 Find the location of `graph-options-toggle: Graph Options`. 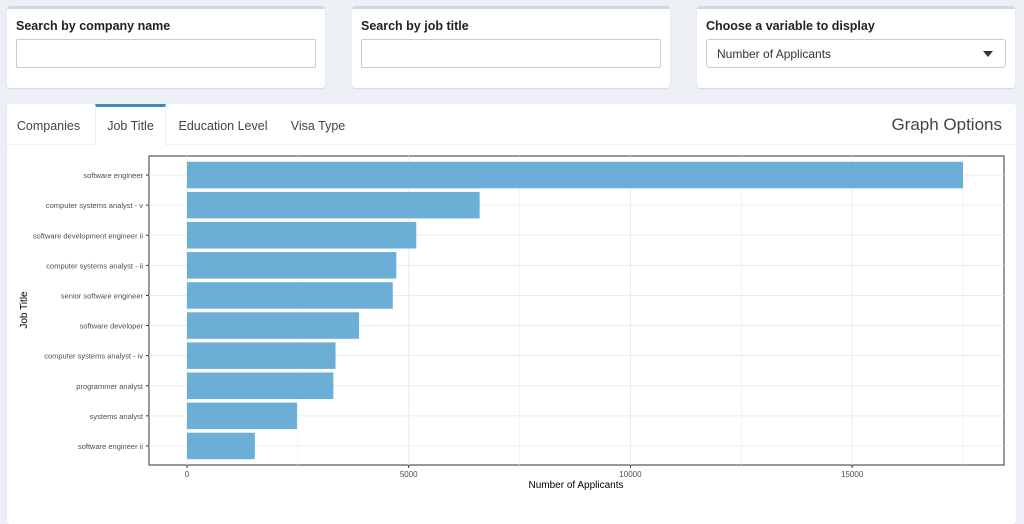

graph-options-toggle: Graph Options is located at coordinates (946, 124).